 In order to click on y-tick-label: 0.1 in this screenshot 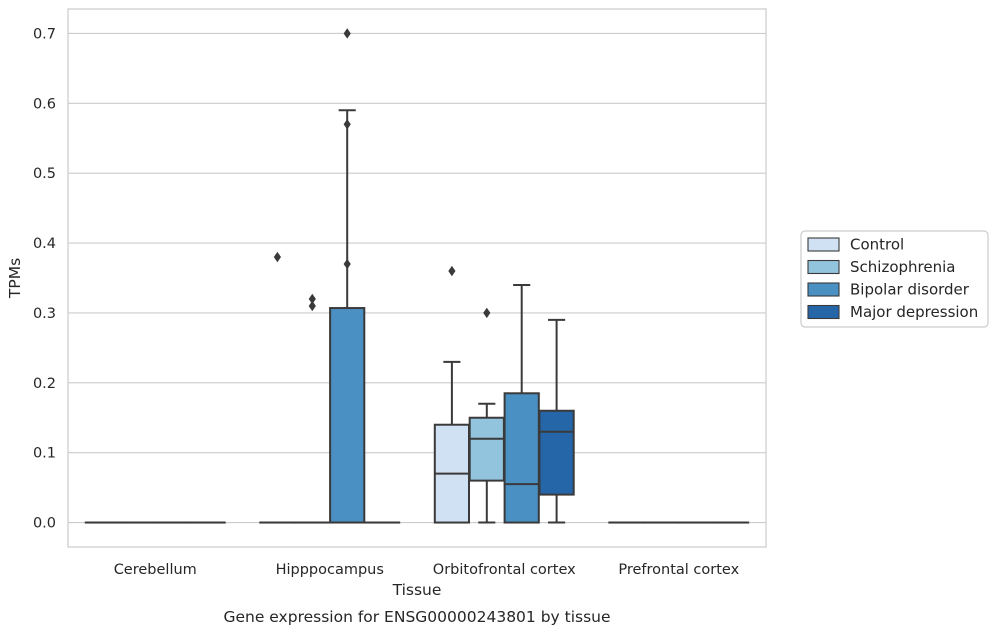, I will do `click(44, 454)`.